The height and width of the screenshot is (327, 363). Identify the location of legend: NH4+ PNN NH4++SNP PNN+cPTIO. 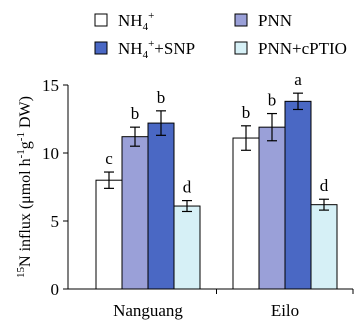
(220, 35).